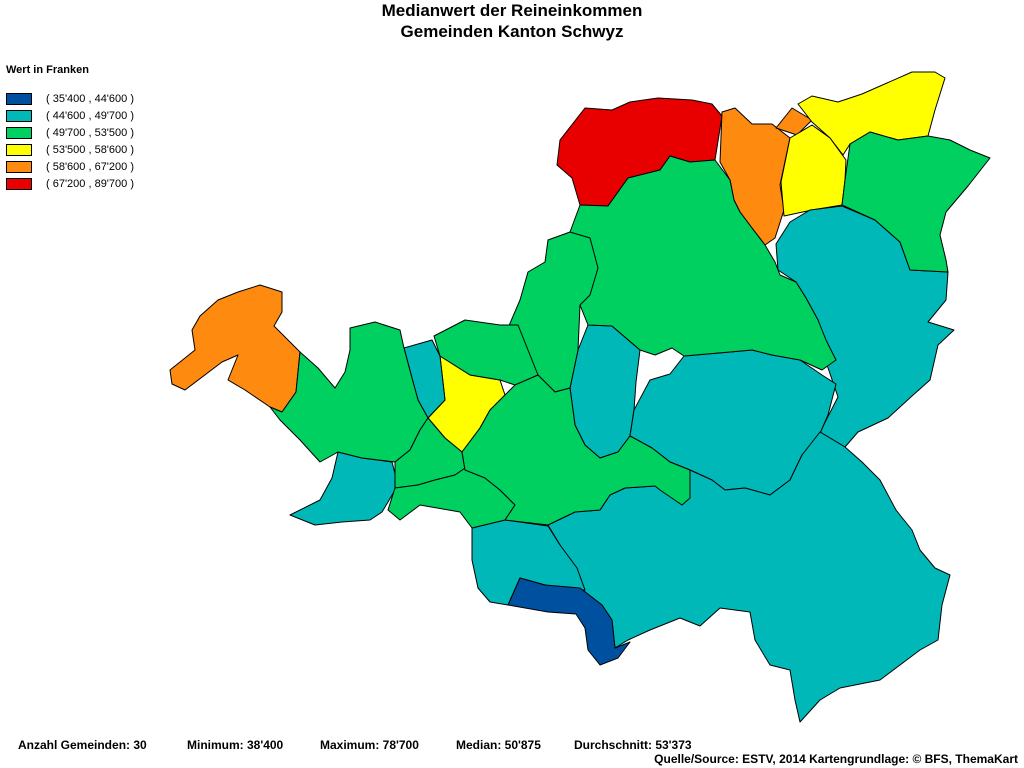 The width and height of the screenshot is (1024, 768). Describe the element at coordinates (235, 745) in the screenshot. I see `stat-minimum: Minimum: 38'400` at that location.